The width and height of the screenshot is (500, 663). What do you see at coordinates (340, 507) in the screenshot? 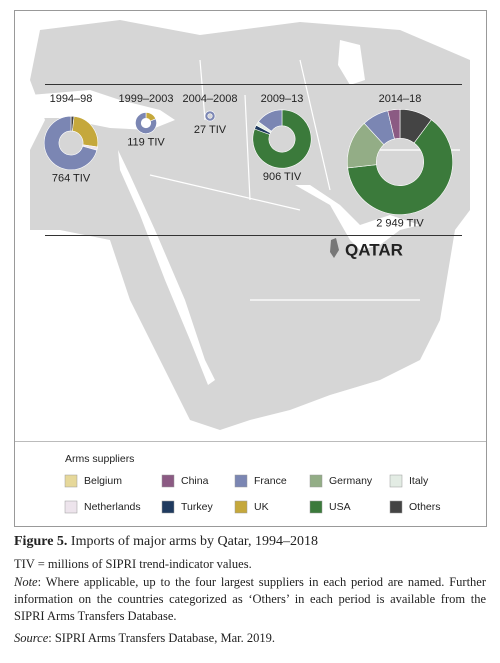
I see `legend-label: USA` at bounding box center [340, 507].